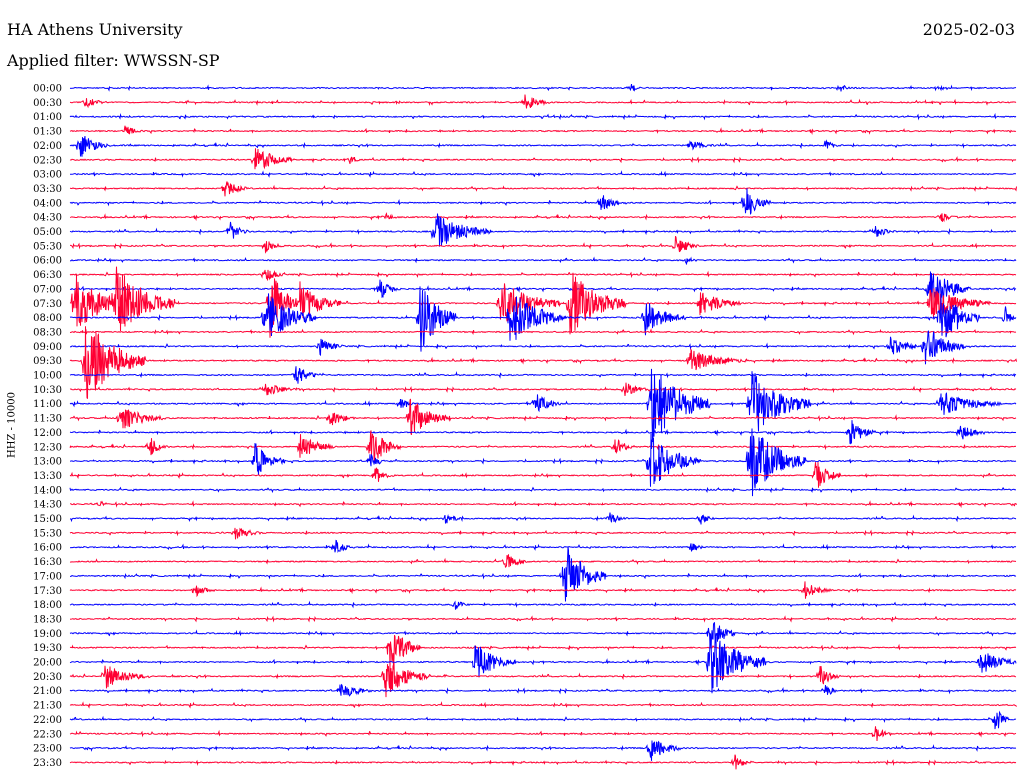 Image resolution: width=1024 pixels, height=780 pixels. What do you see at coordinates (47, 677) in the screenshot?
I see `tick-label-row: 20:30` at bounding box center [47, 677].